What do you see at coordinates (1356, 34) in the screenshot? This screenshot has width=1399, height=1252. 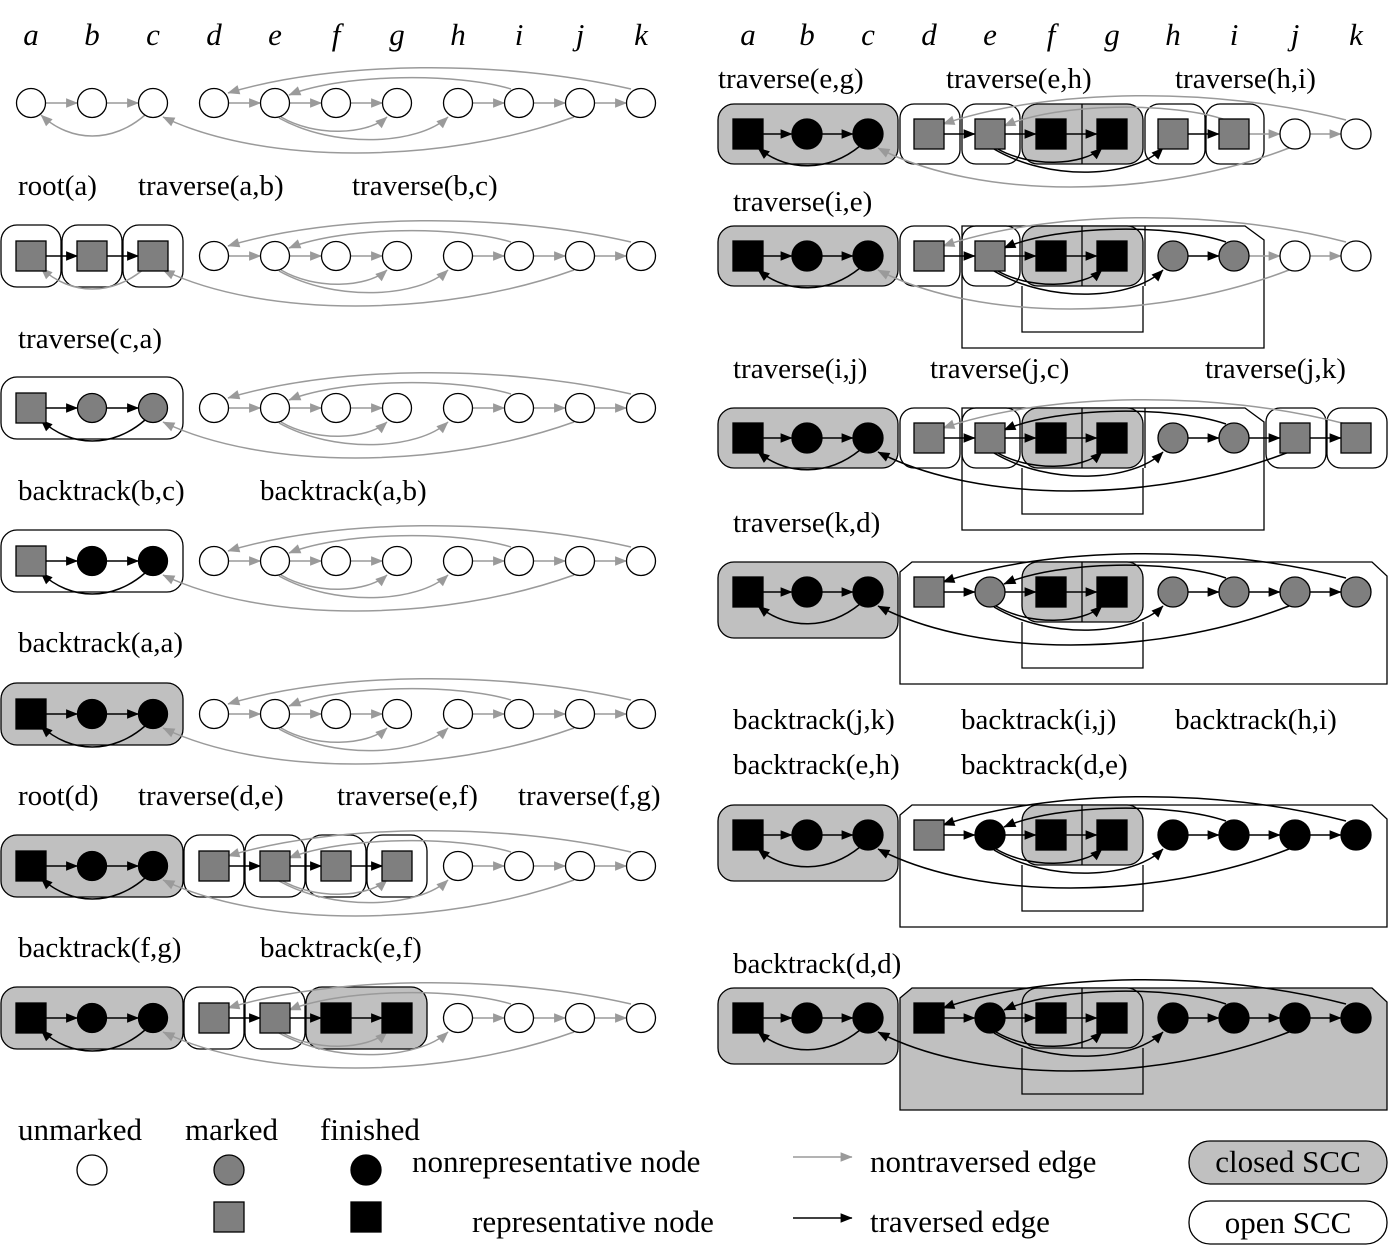 I see `column-letter-k: k` at bounding box center [1356, 34].